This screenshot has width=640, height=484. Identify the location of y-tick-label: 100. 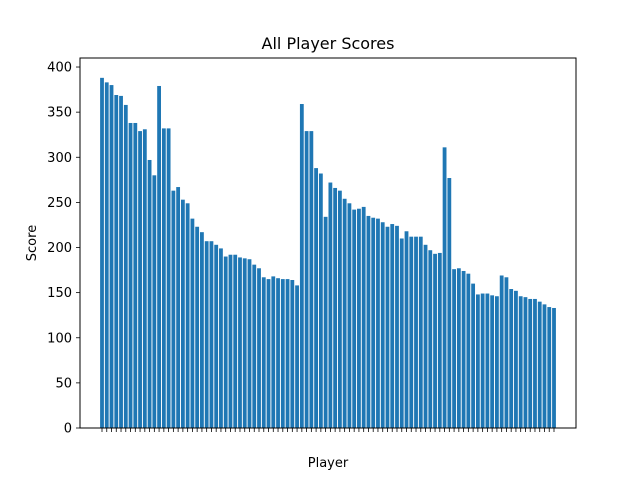
(59, 338).